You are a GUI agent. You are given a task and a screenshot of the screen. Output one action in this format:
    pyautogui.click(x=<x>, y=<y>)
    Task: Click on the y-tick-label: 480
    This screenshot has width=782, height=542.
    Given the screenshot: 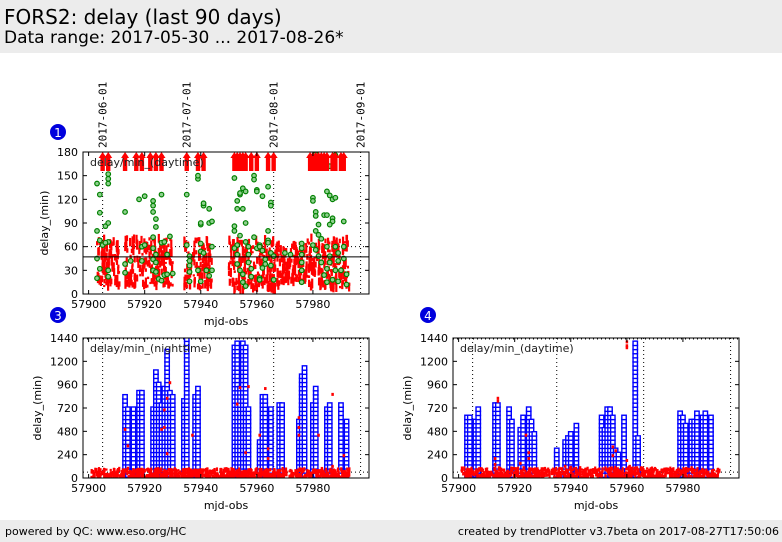 What is the action you would take?
    pyautogui.click(x=67, y=431)
    